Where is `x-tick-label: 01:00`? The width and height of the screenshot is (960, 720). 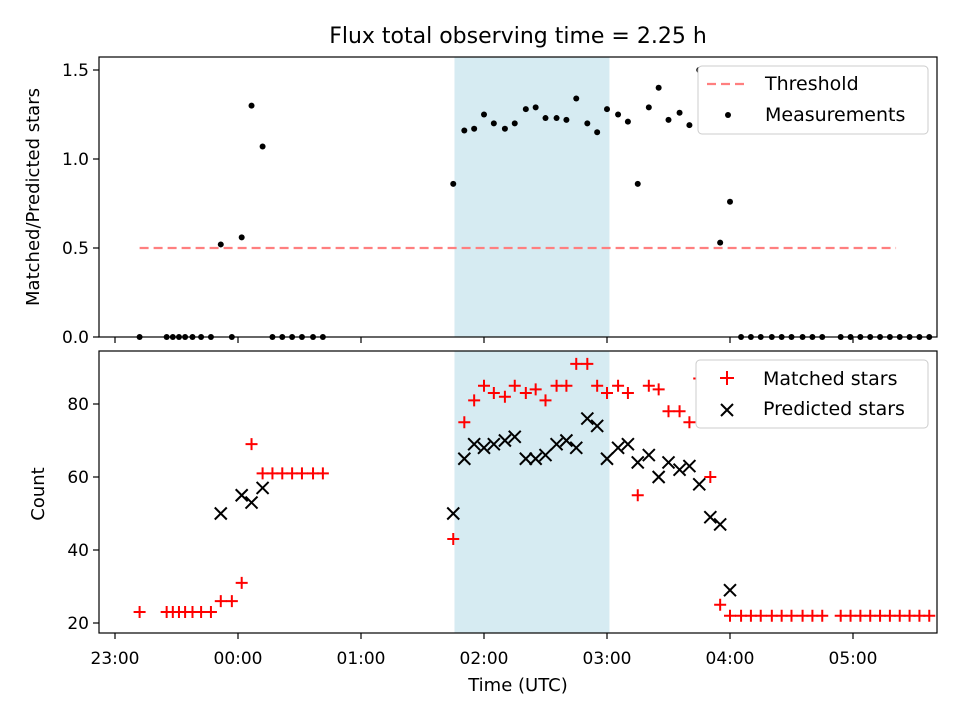 x-tick-label: 01:00 is located at coordinates (361, 659).